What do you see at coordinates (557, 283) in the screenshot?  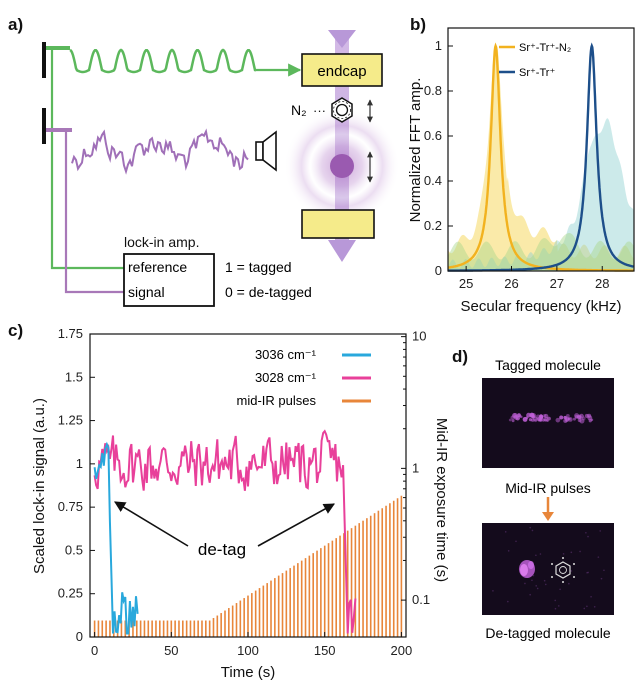 I see `b-xtick-label: 27` at bounding box center [557, 283].